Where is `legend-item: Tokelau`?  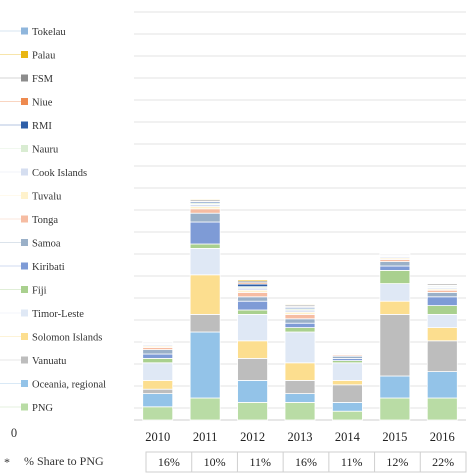 legend-item: Tokelau is located at coordinates (33, 32).